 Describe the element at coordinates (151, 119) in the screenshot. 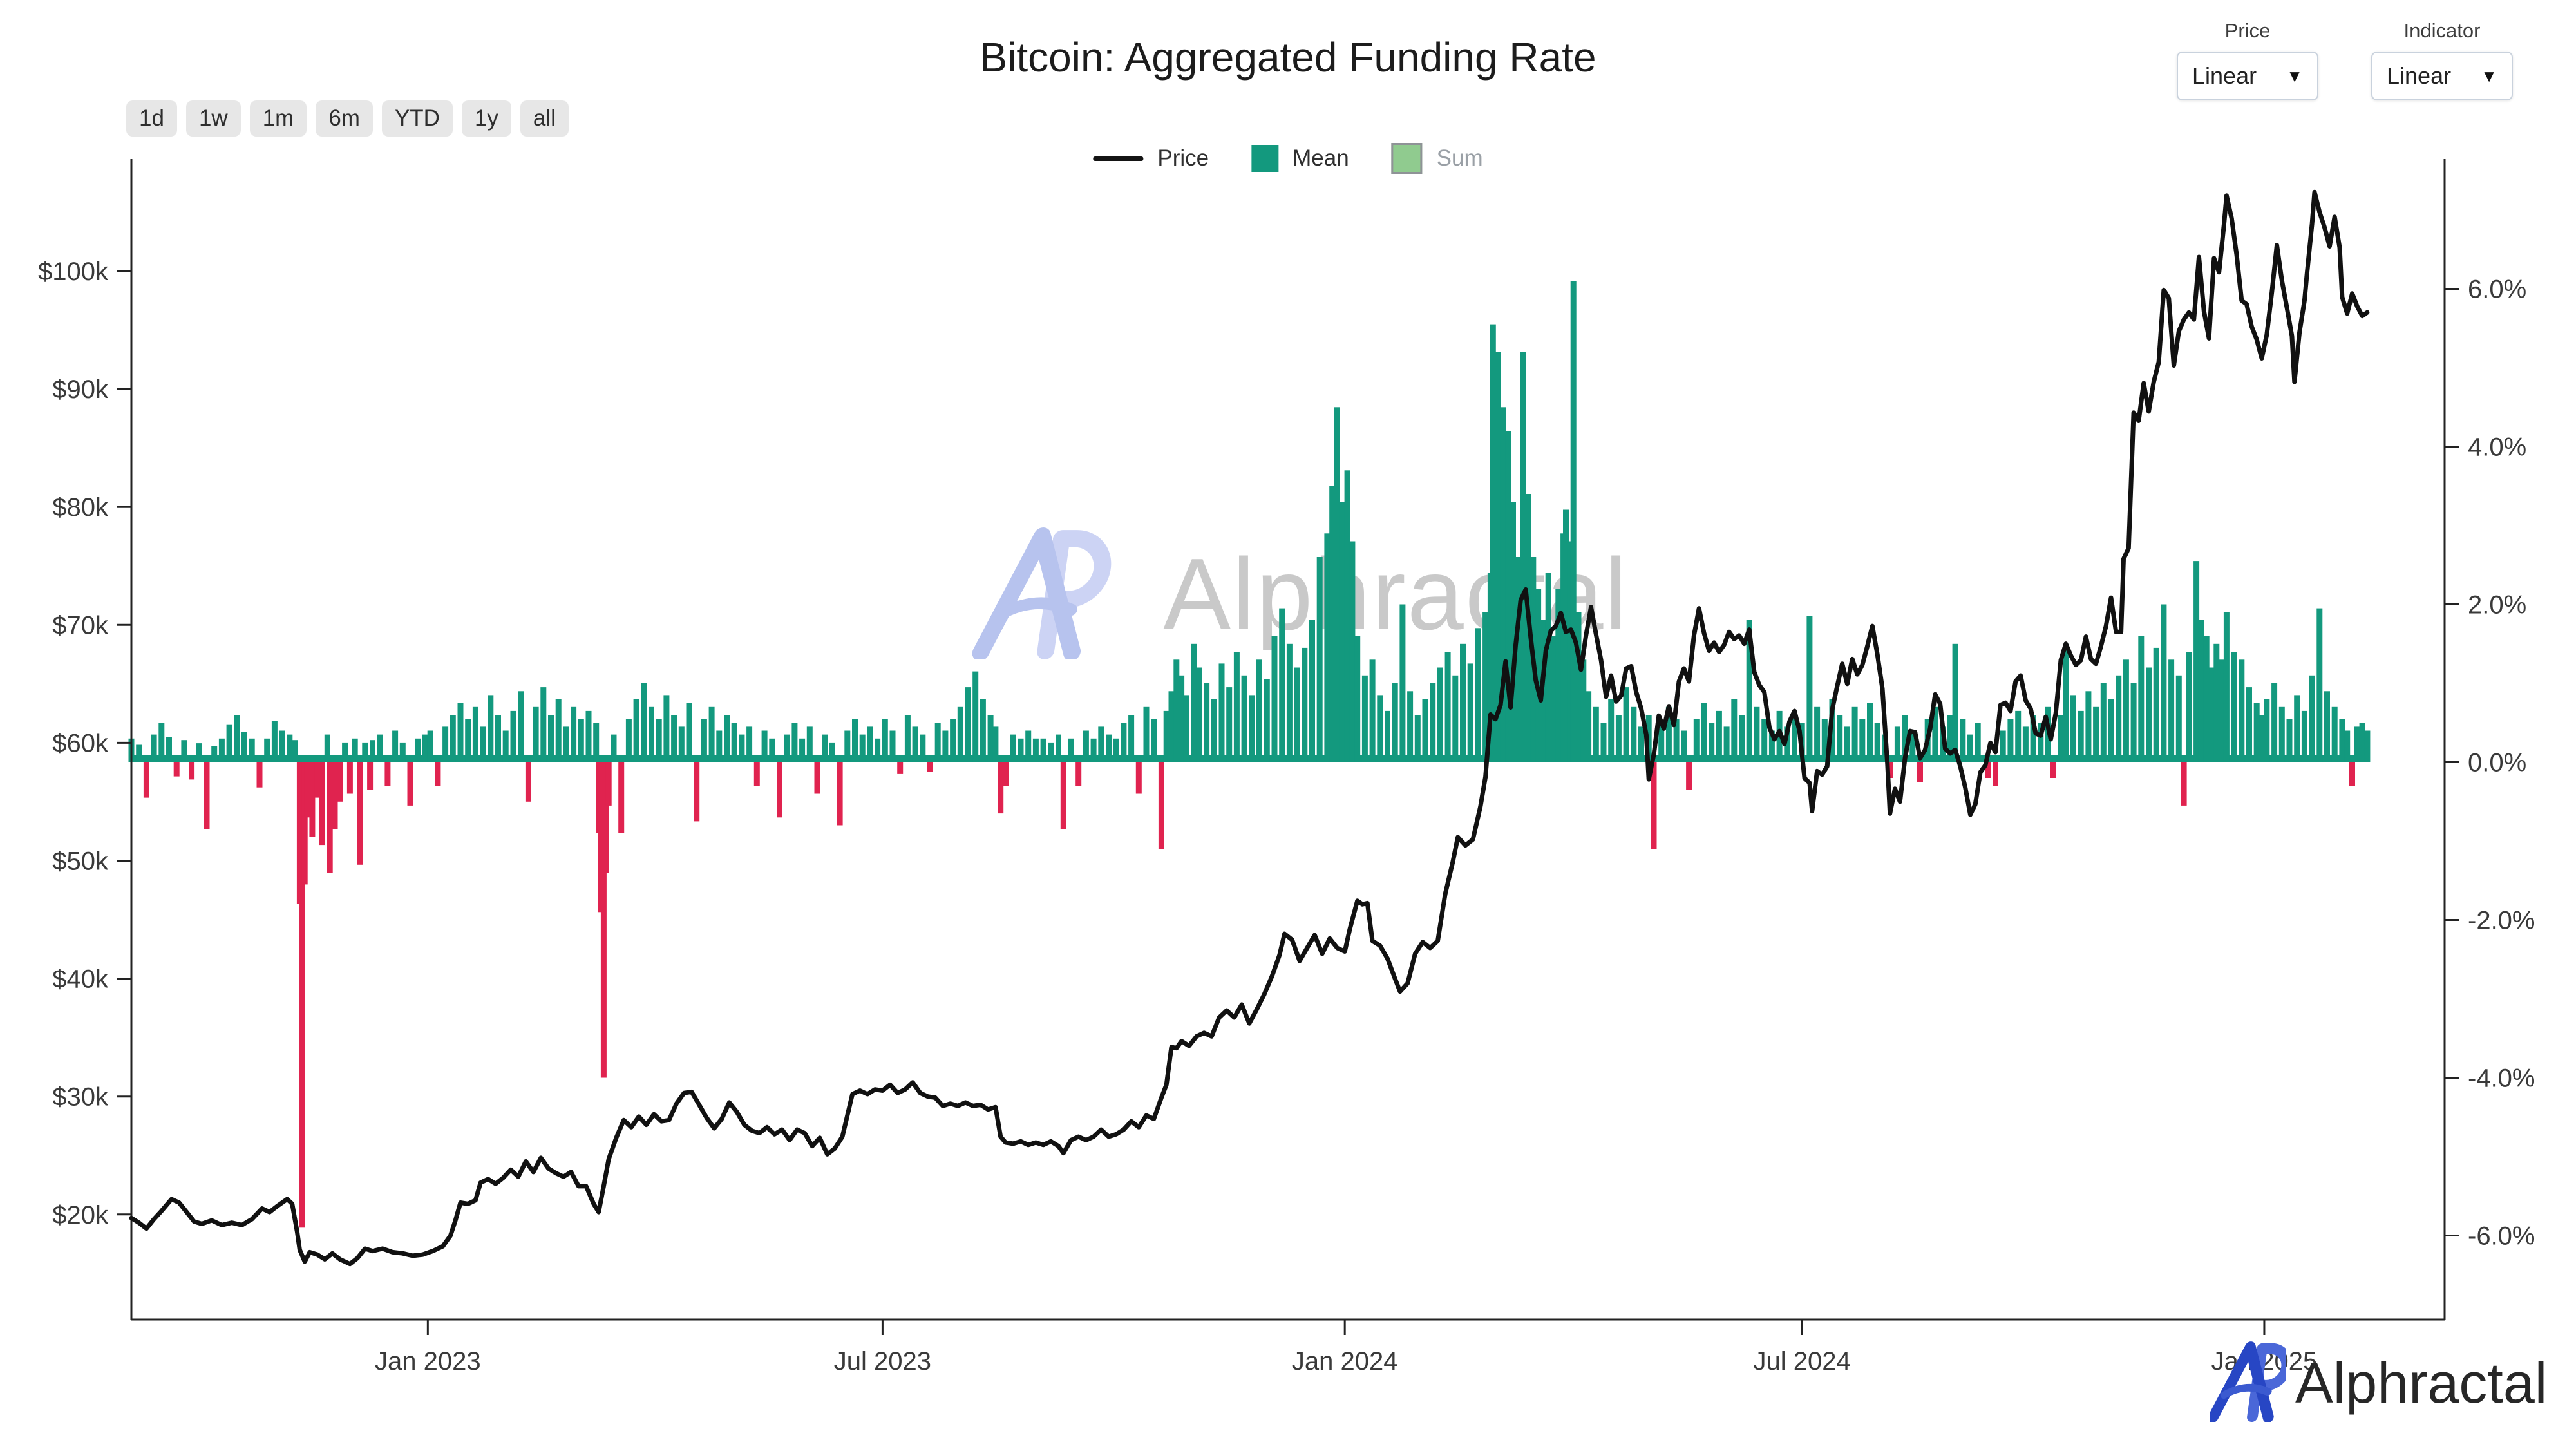

I see `range-button-1d: 1d` at that location.